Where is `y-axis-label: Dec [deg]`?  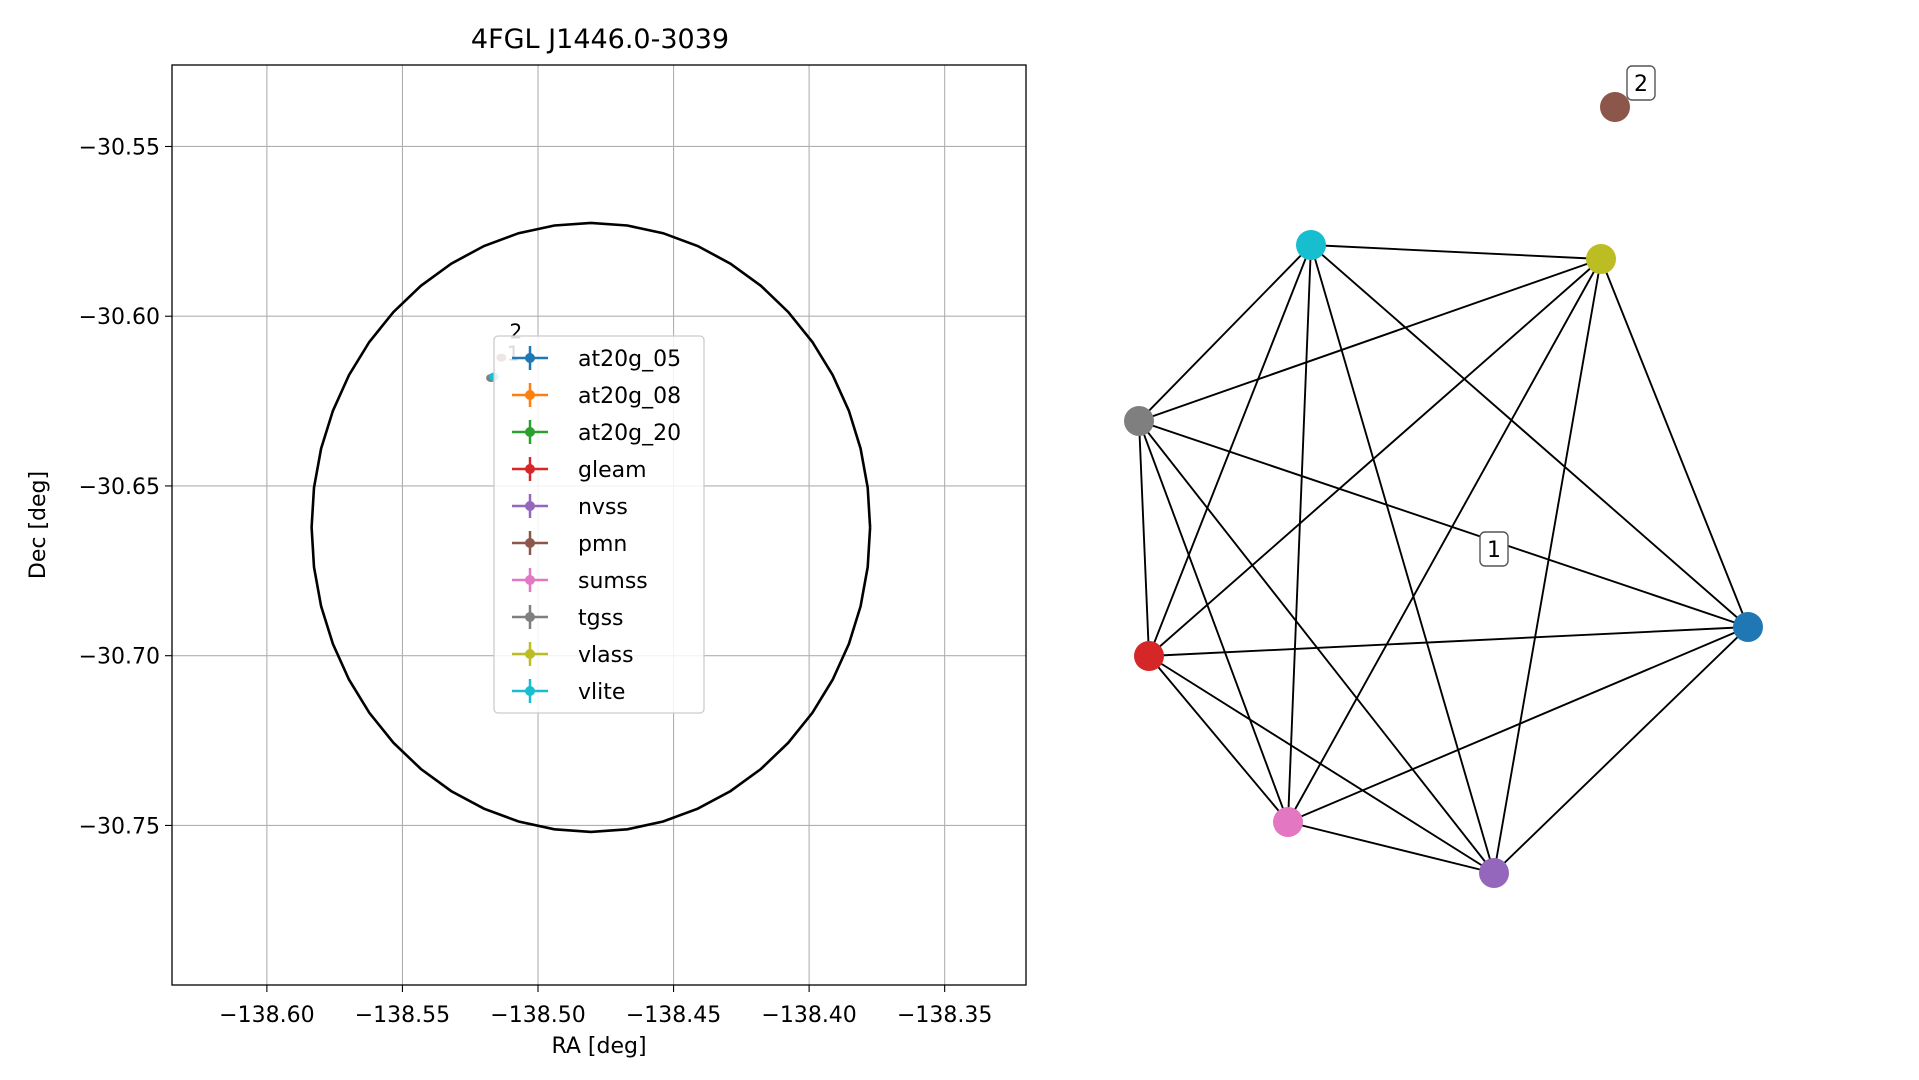
y-axis-label: Dec [deg] is located at coordinates (38, 525).